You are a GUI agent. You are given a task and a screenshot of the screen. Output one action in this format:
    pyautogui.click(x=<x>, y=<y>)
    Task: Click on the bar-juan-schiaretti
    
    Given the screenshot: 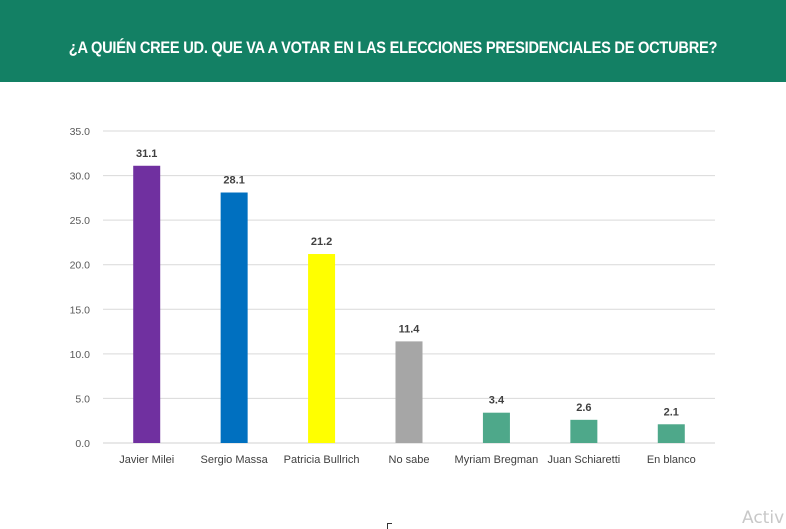 What is the action you would take?
    pyautogui.click(x=584, y=431)
    